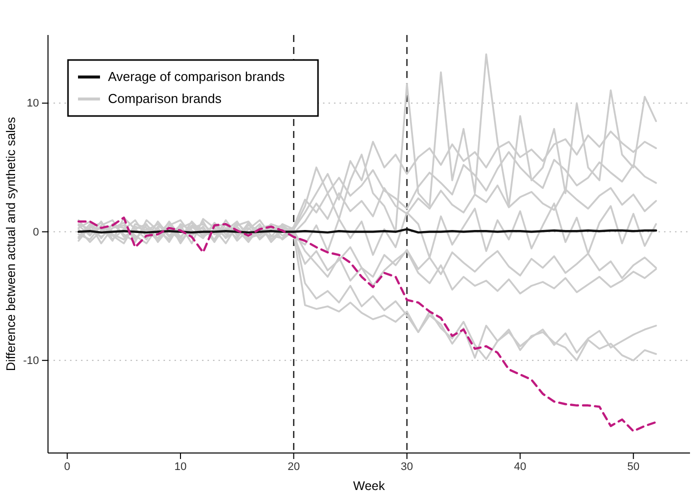 This screenshot has height=498, width=698. I want to click on y-tick-label: 0, so click(35, 232).